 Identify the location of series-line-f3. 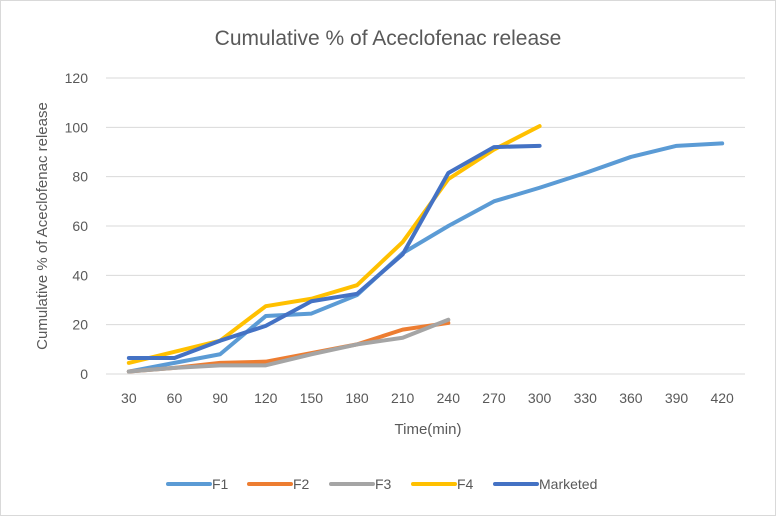
(288, 345).